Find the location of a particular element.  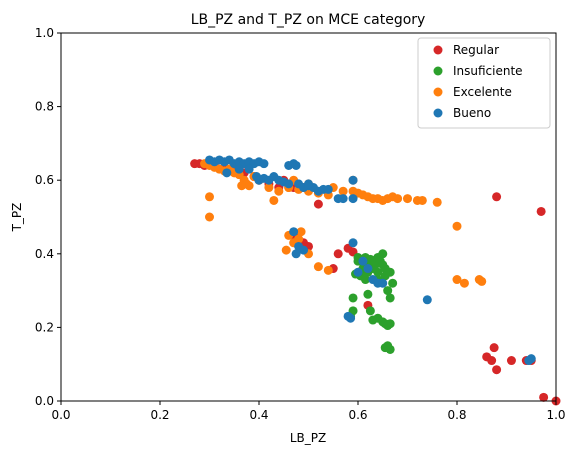

y-tick-label: 0.0 is located at coordinates (44, 401).